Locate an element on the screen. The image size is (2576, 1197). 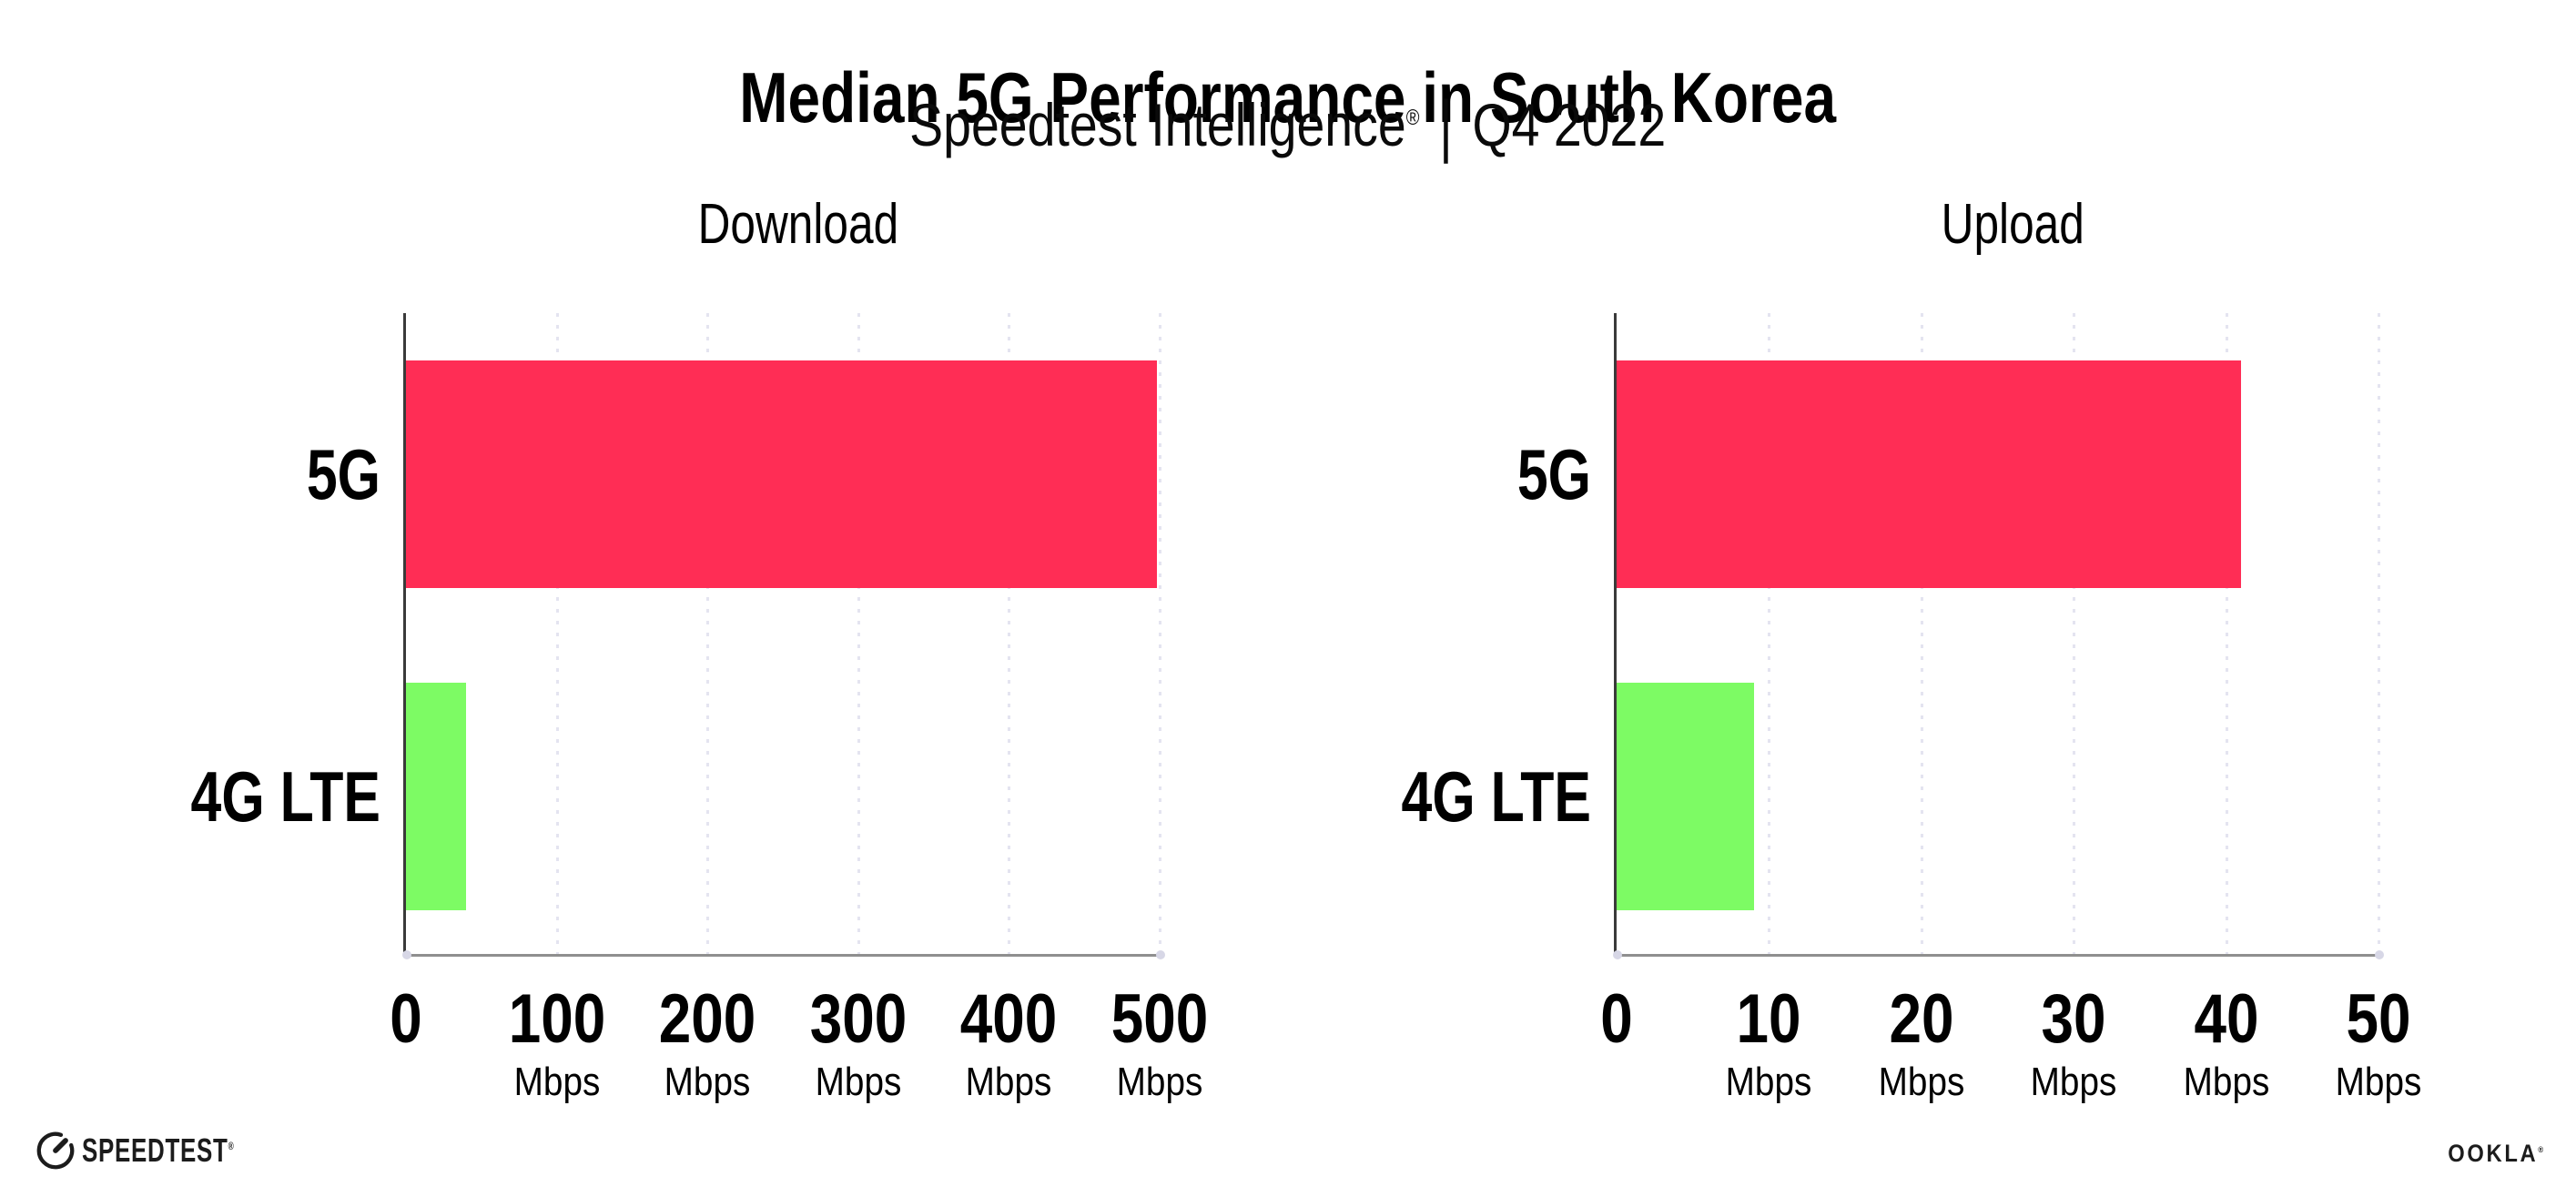
ookla-logo: OOKLA® is located at coordinates (2495, 1154).